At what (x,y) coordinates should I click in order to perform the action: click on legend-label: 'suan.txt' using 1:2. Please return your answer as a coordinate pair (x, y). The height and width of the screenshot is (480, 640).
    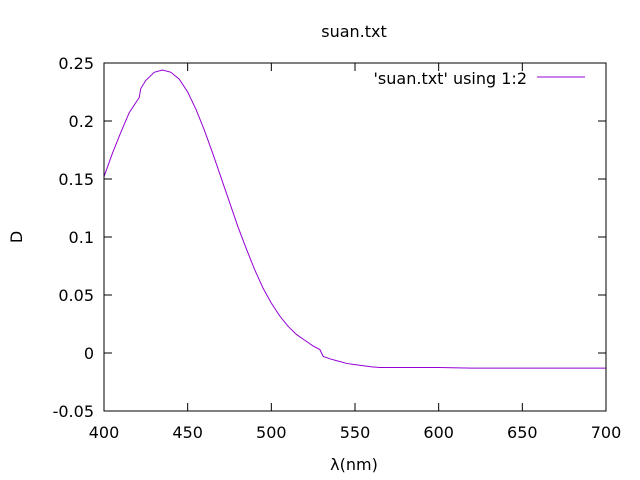
    Looking at the image, I should click on (450, 78).